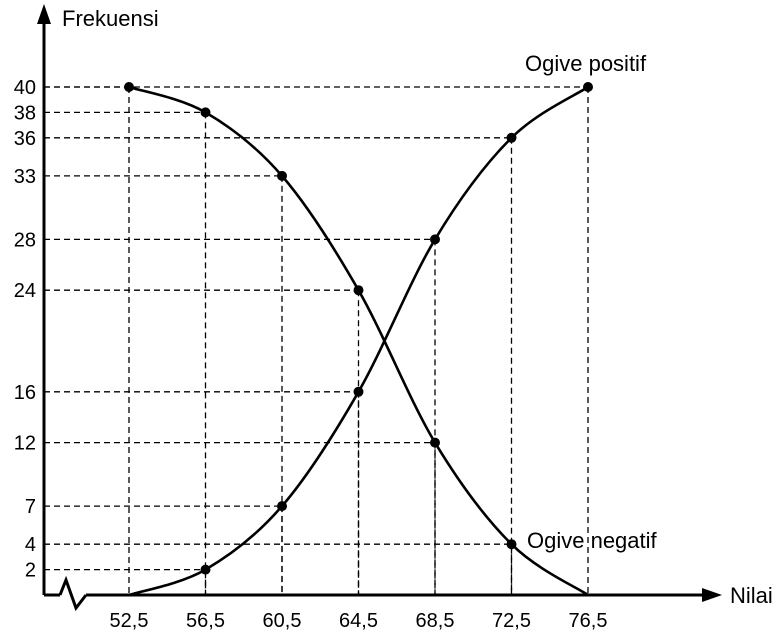 The image size is (780, 634). What do you see at coordinates (25, 177) in the screenshot?
I see `y-tick-label: 33` at bounding box center [25, 177].